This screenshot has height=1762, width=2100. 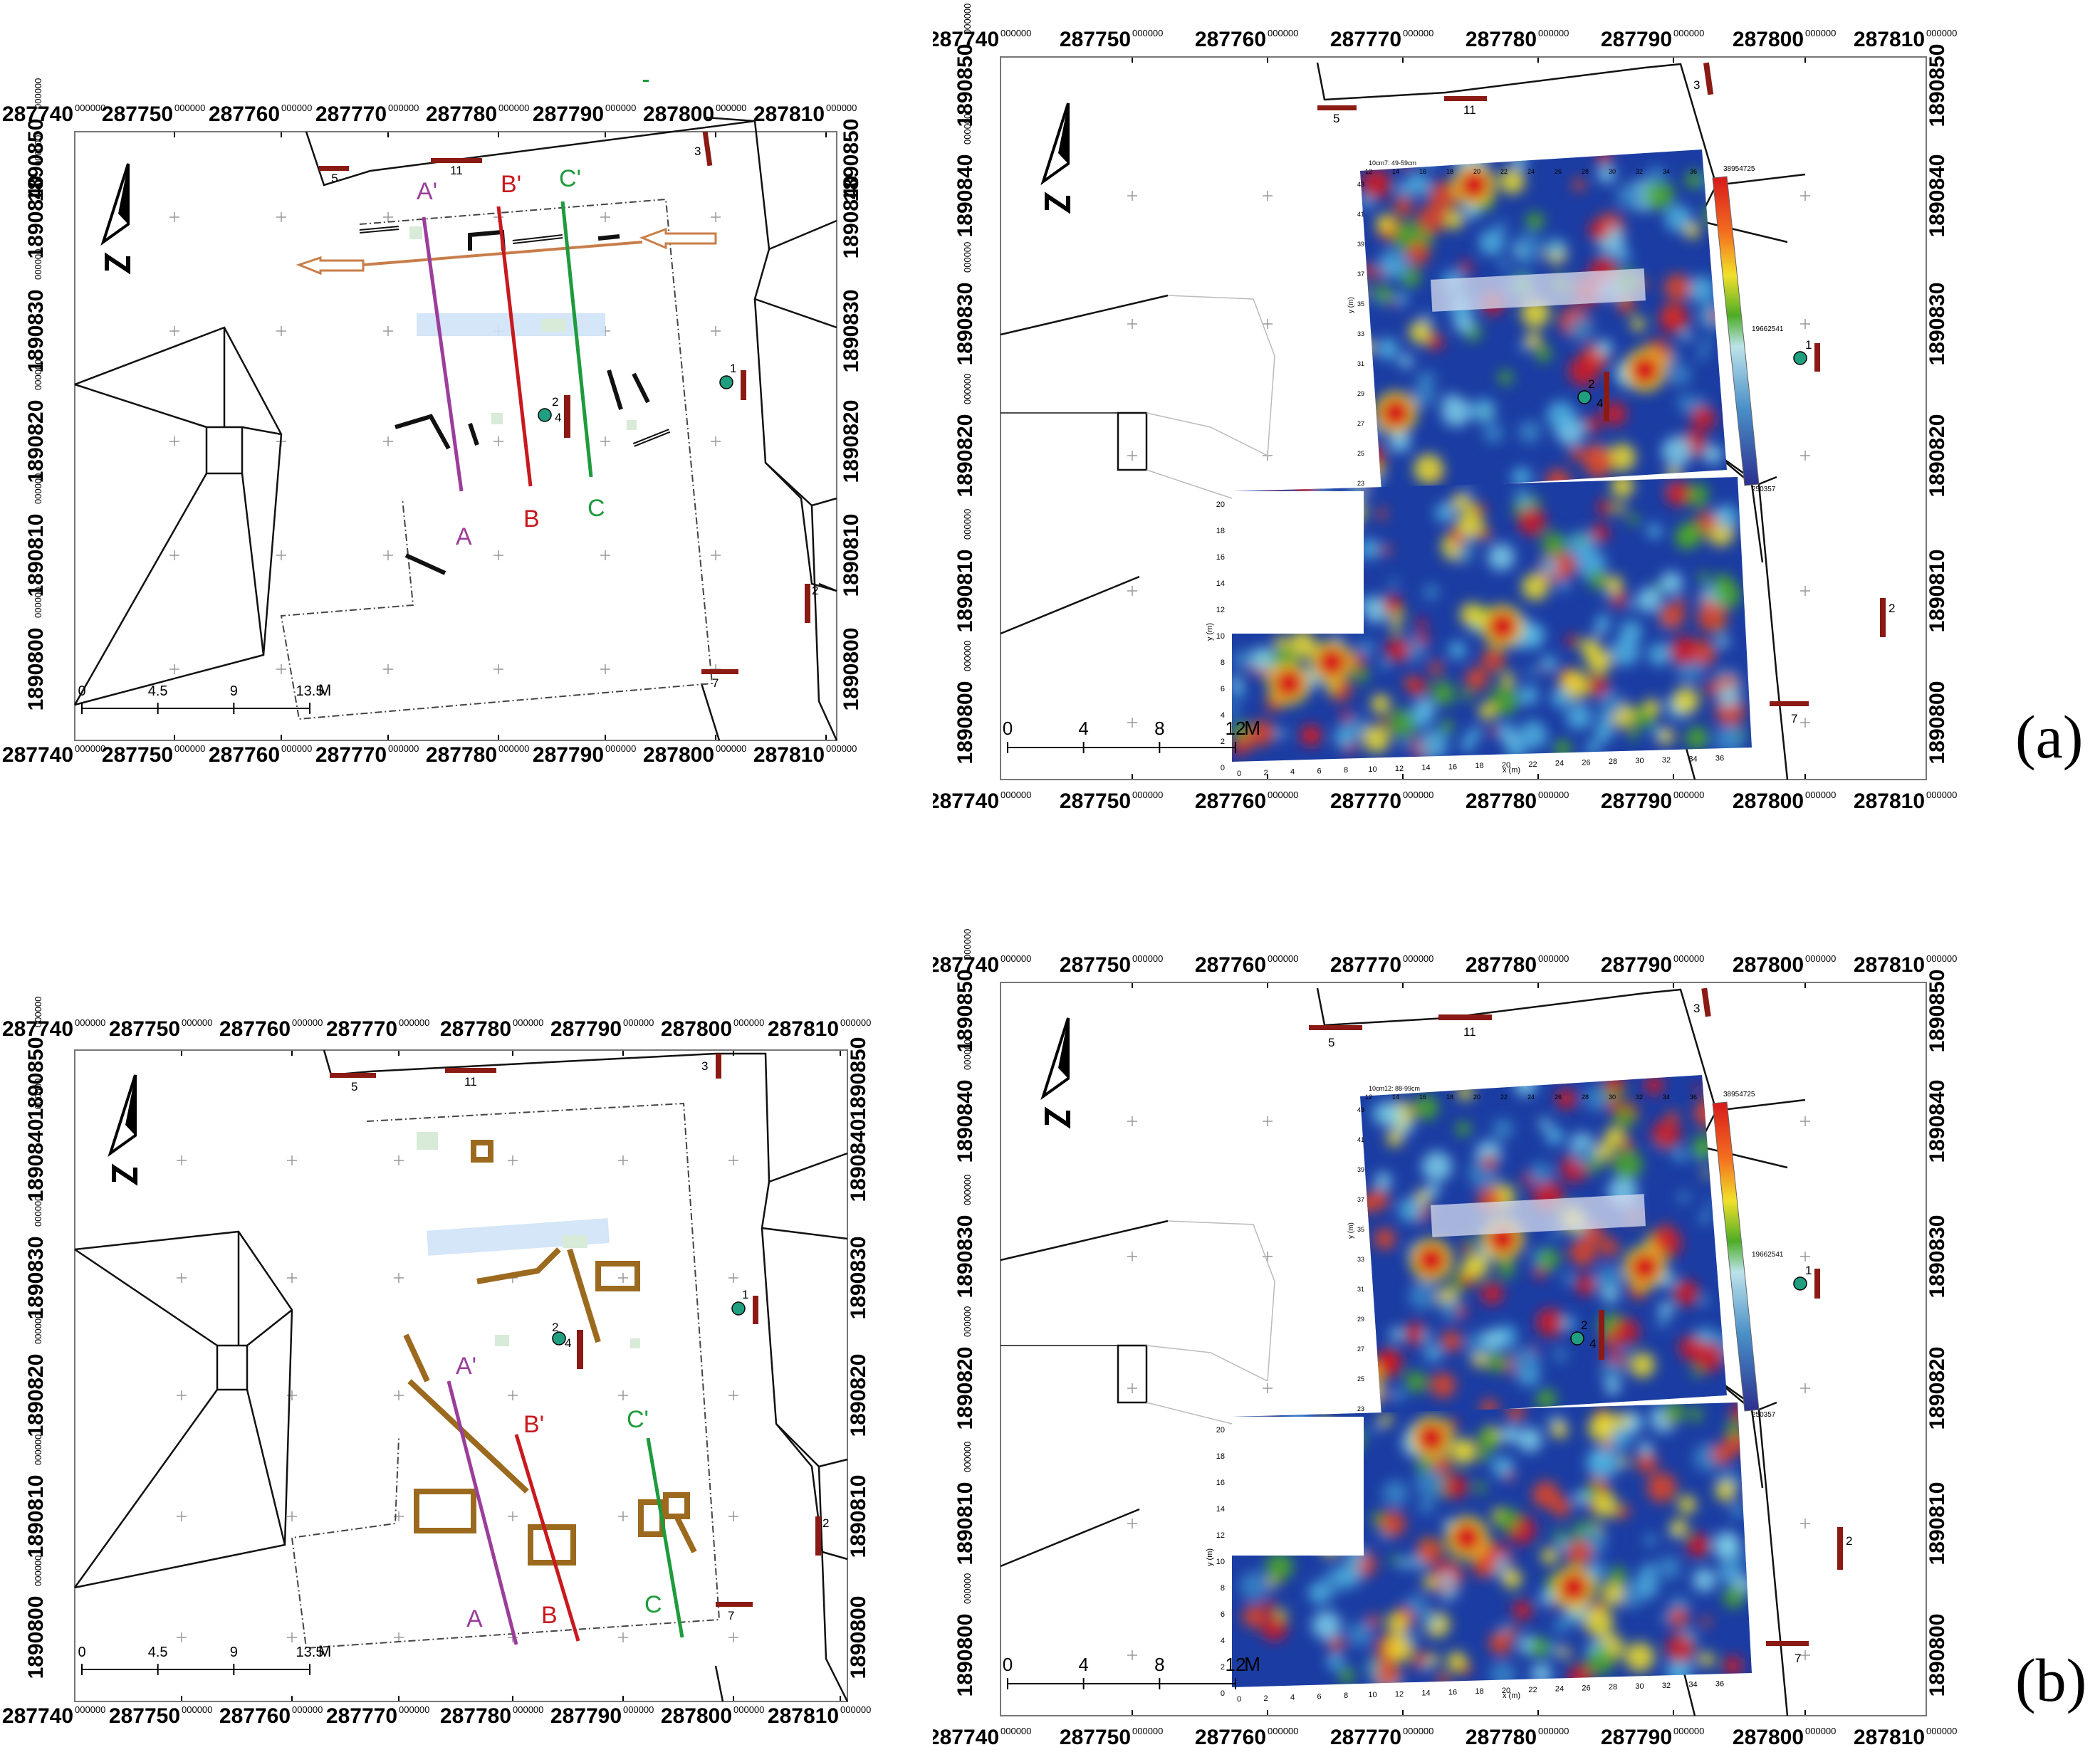 I want to click on scale-tick-label: 4.5, so click(x=158, y=691).